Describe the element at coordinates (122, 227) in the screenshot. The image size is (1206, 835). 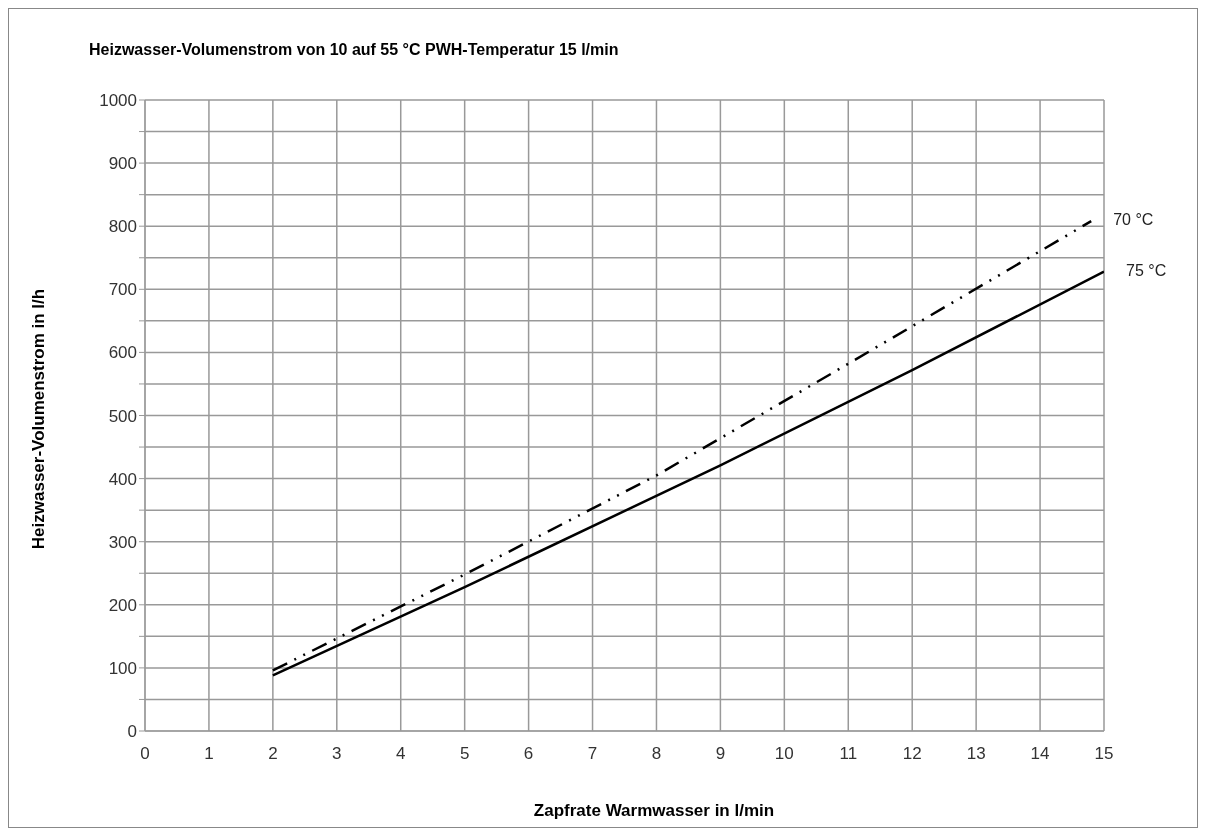
I see `y-tick-label: 800` at that location.